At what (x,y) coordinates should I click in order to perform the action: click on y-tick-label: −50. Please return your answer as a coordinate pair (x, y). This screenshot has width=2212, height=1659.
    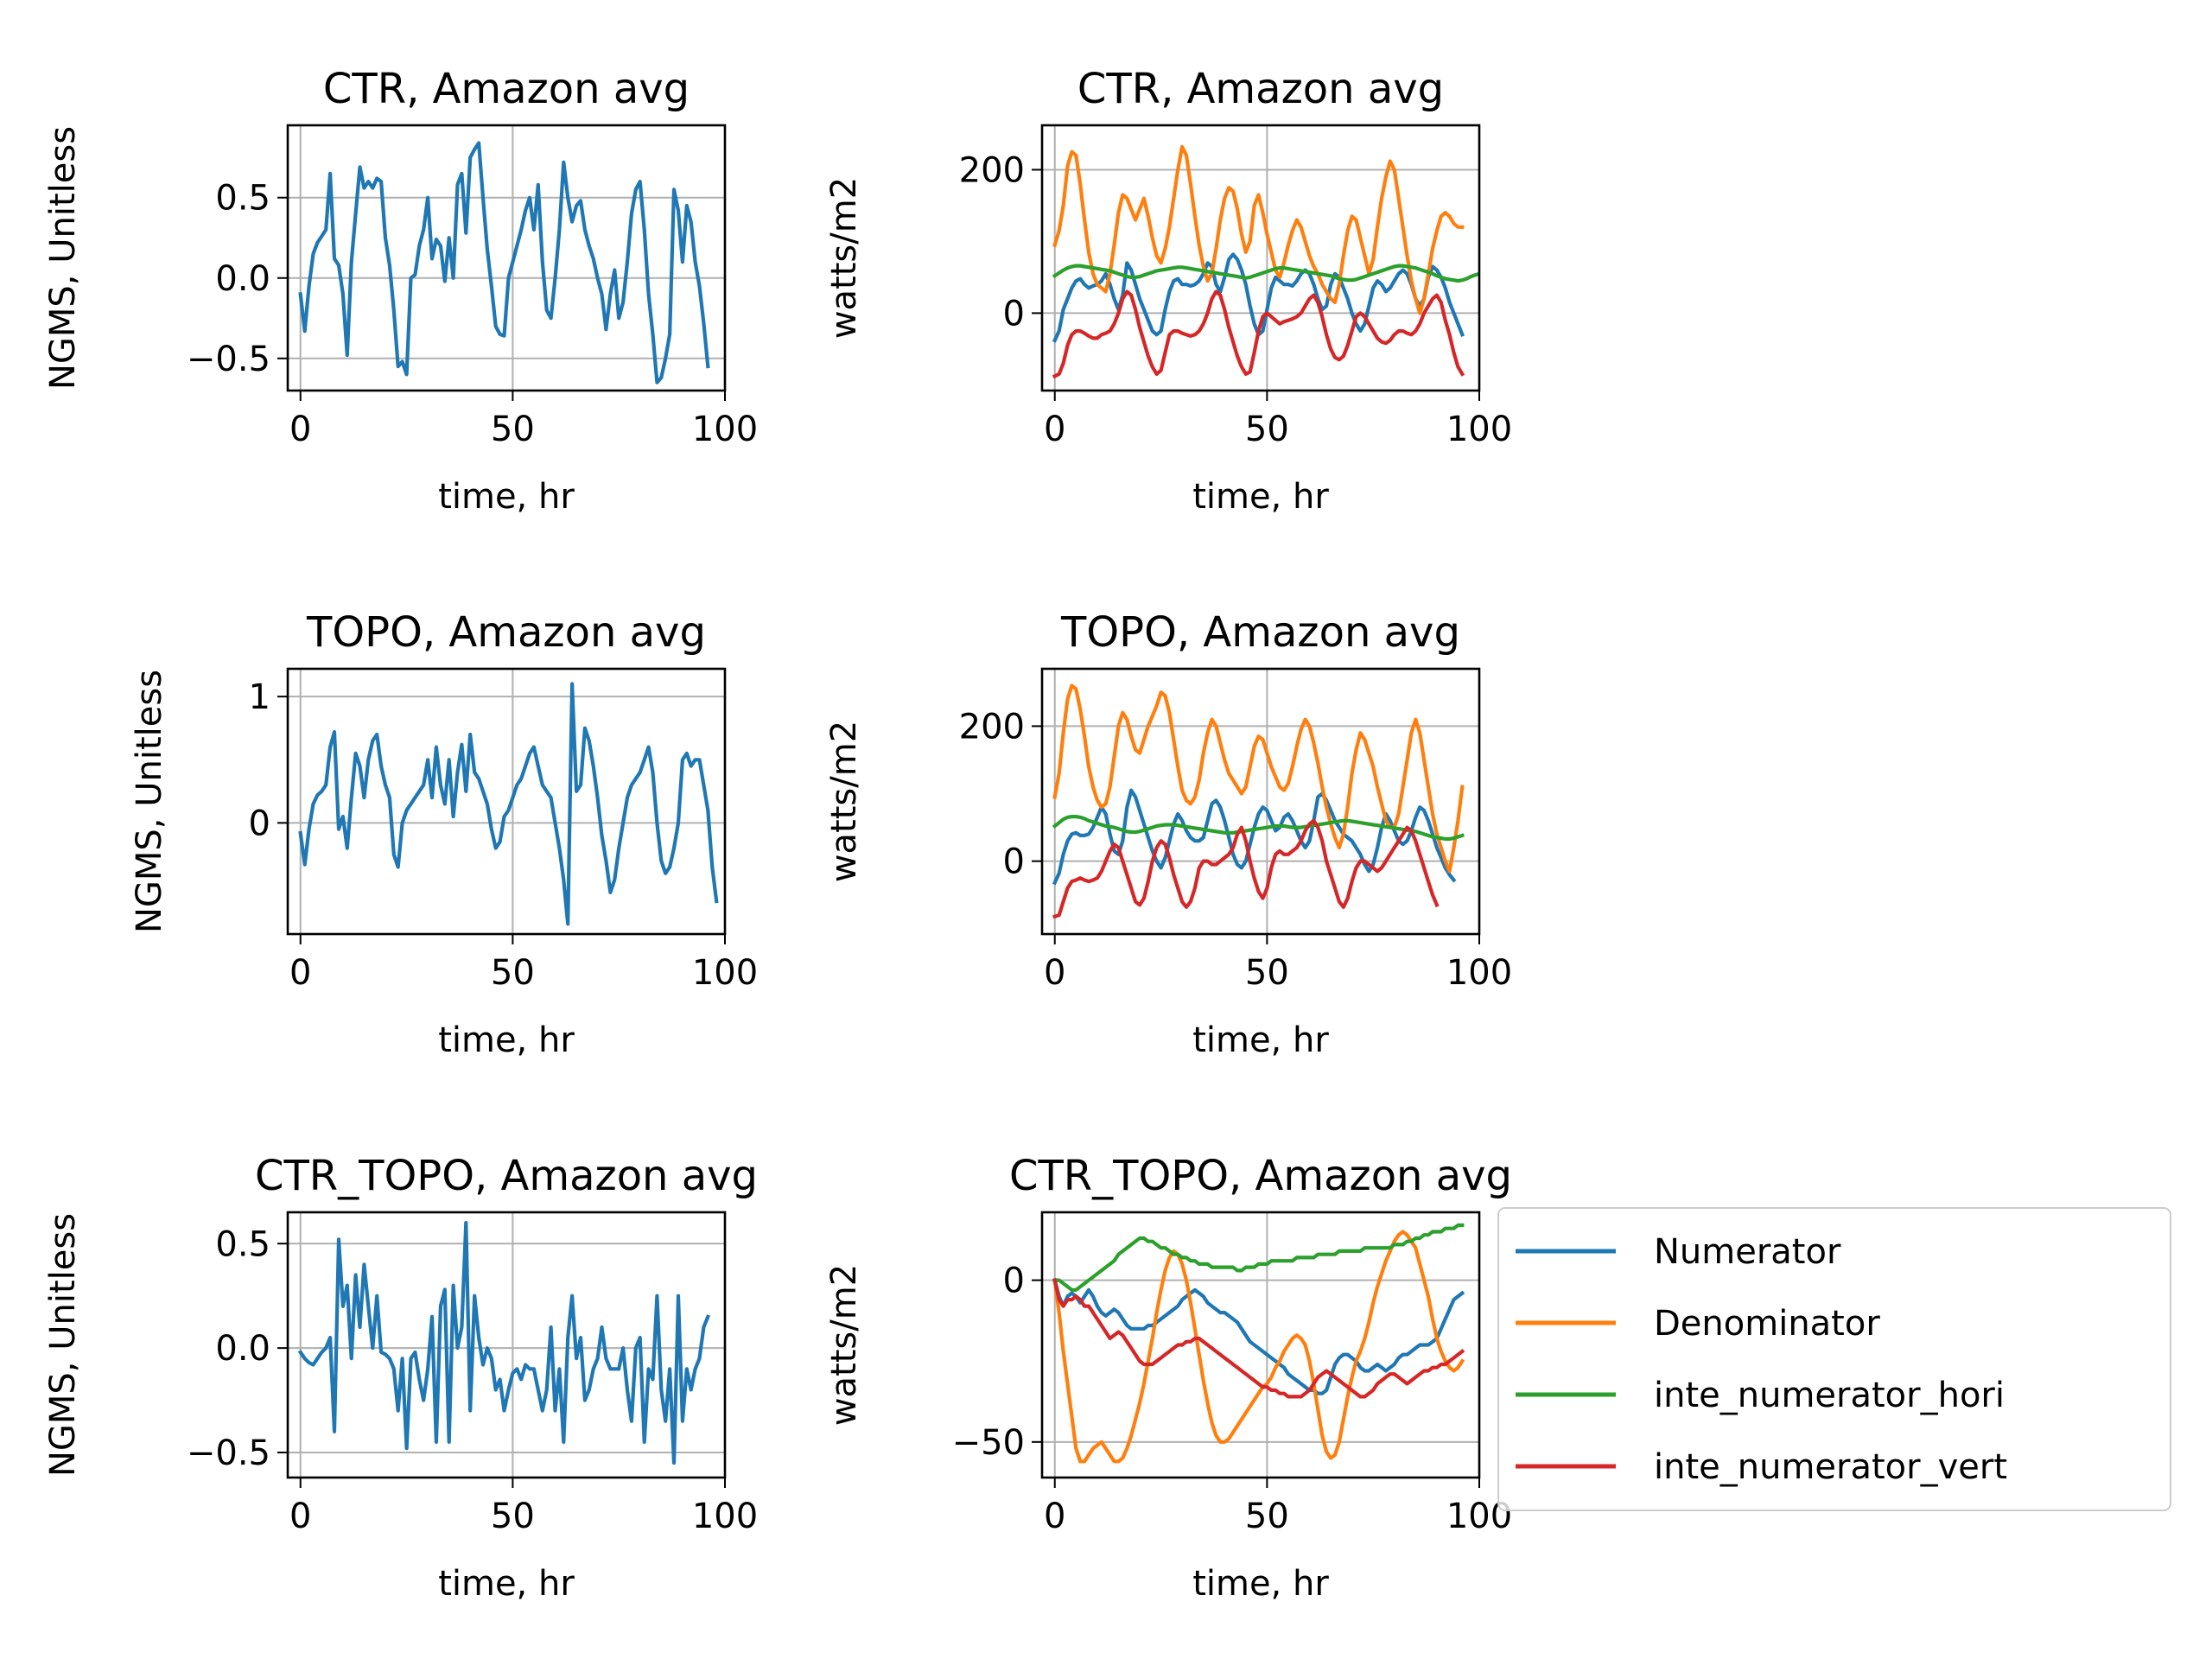
    Looking at the image, I should click on (988, 1443).